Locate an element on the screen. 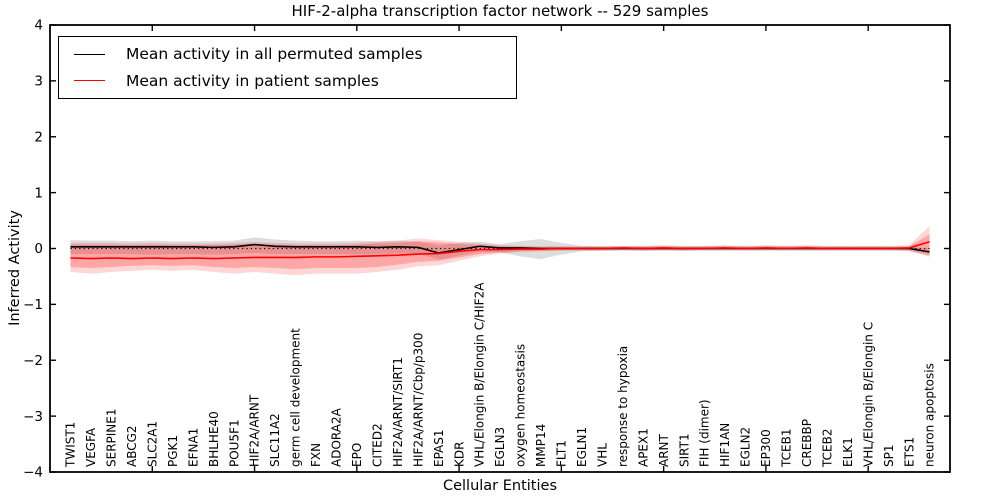 The image size is (1000, 500). x-category-label: FXN is located at coordinates (316, 455).